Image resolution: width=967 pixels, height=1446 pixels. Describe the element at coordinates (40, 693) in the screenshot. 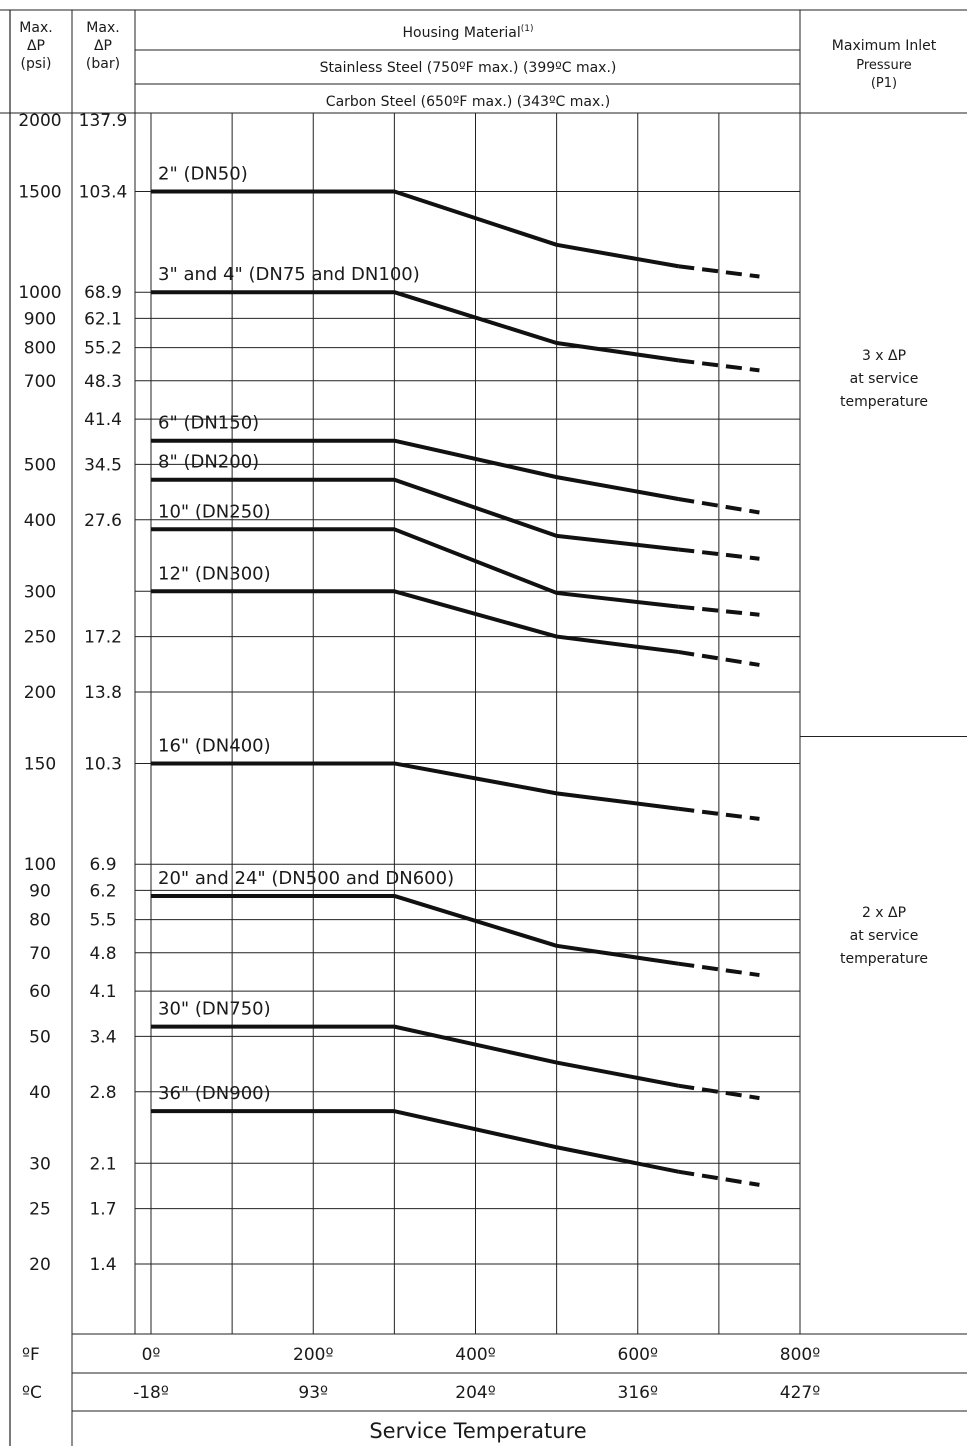

I see `y-tick-psi: 200` at that location.